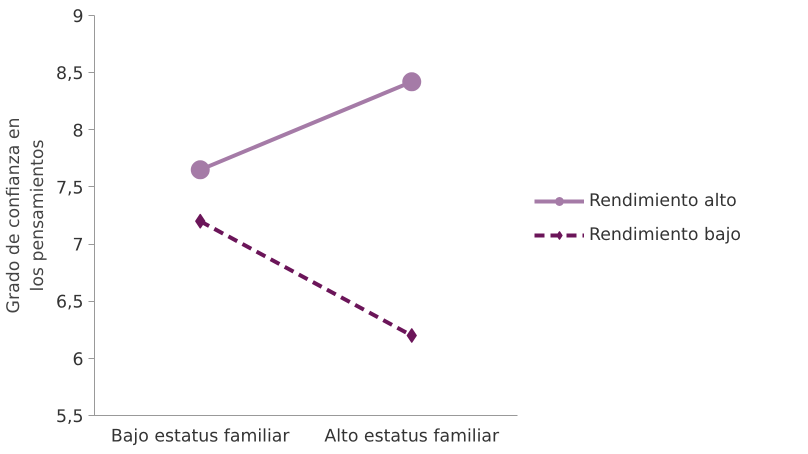  Describe the element at coordinates (200, 436) in the screenshot. I see `x-tick-label: Bajo estatus familiar` at that location.